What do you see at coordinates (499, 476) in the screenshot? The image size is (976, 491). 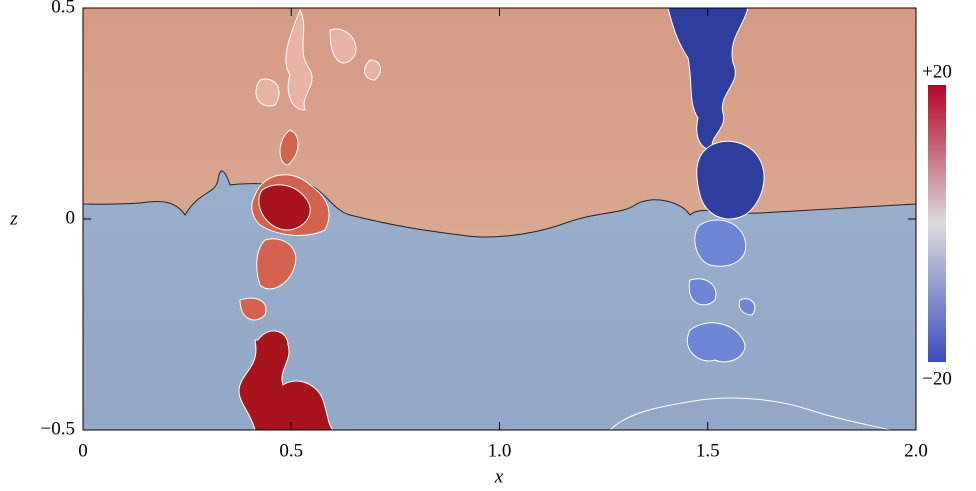 I see `x-axis-label: x` at bounding box center [499, 476].